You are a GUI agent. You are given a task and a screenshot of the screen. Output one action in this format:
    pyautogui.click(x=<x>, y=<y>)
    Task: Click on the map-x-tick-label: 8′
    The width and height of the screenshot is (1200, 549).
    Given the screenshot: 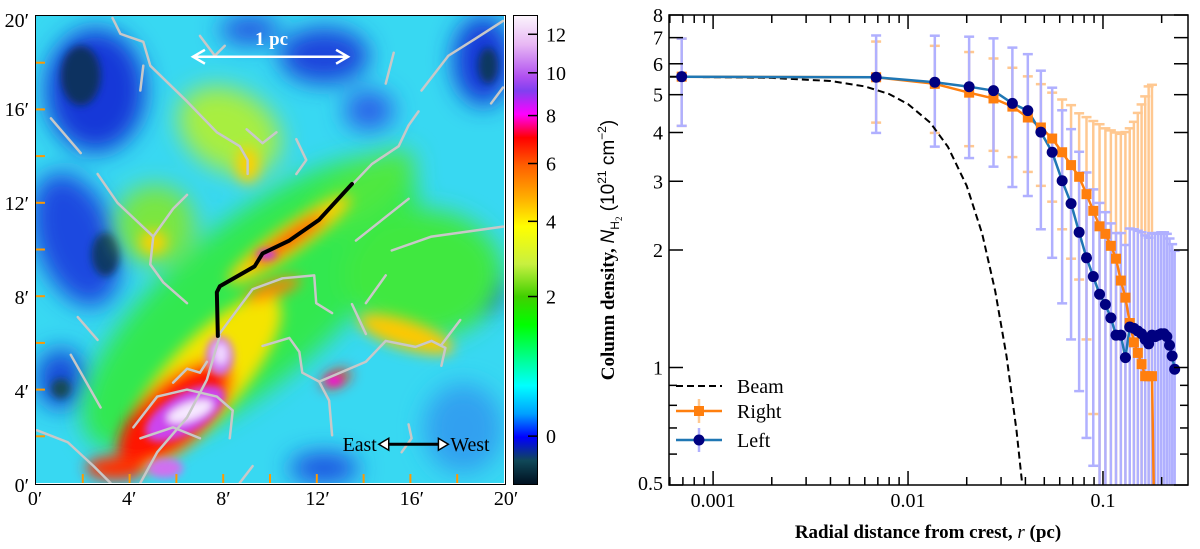 What is the action you would take?
    pyautogui.click(x=223, y=499)
    